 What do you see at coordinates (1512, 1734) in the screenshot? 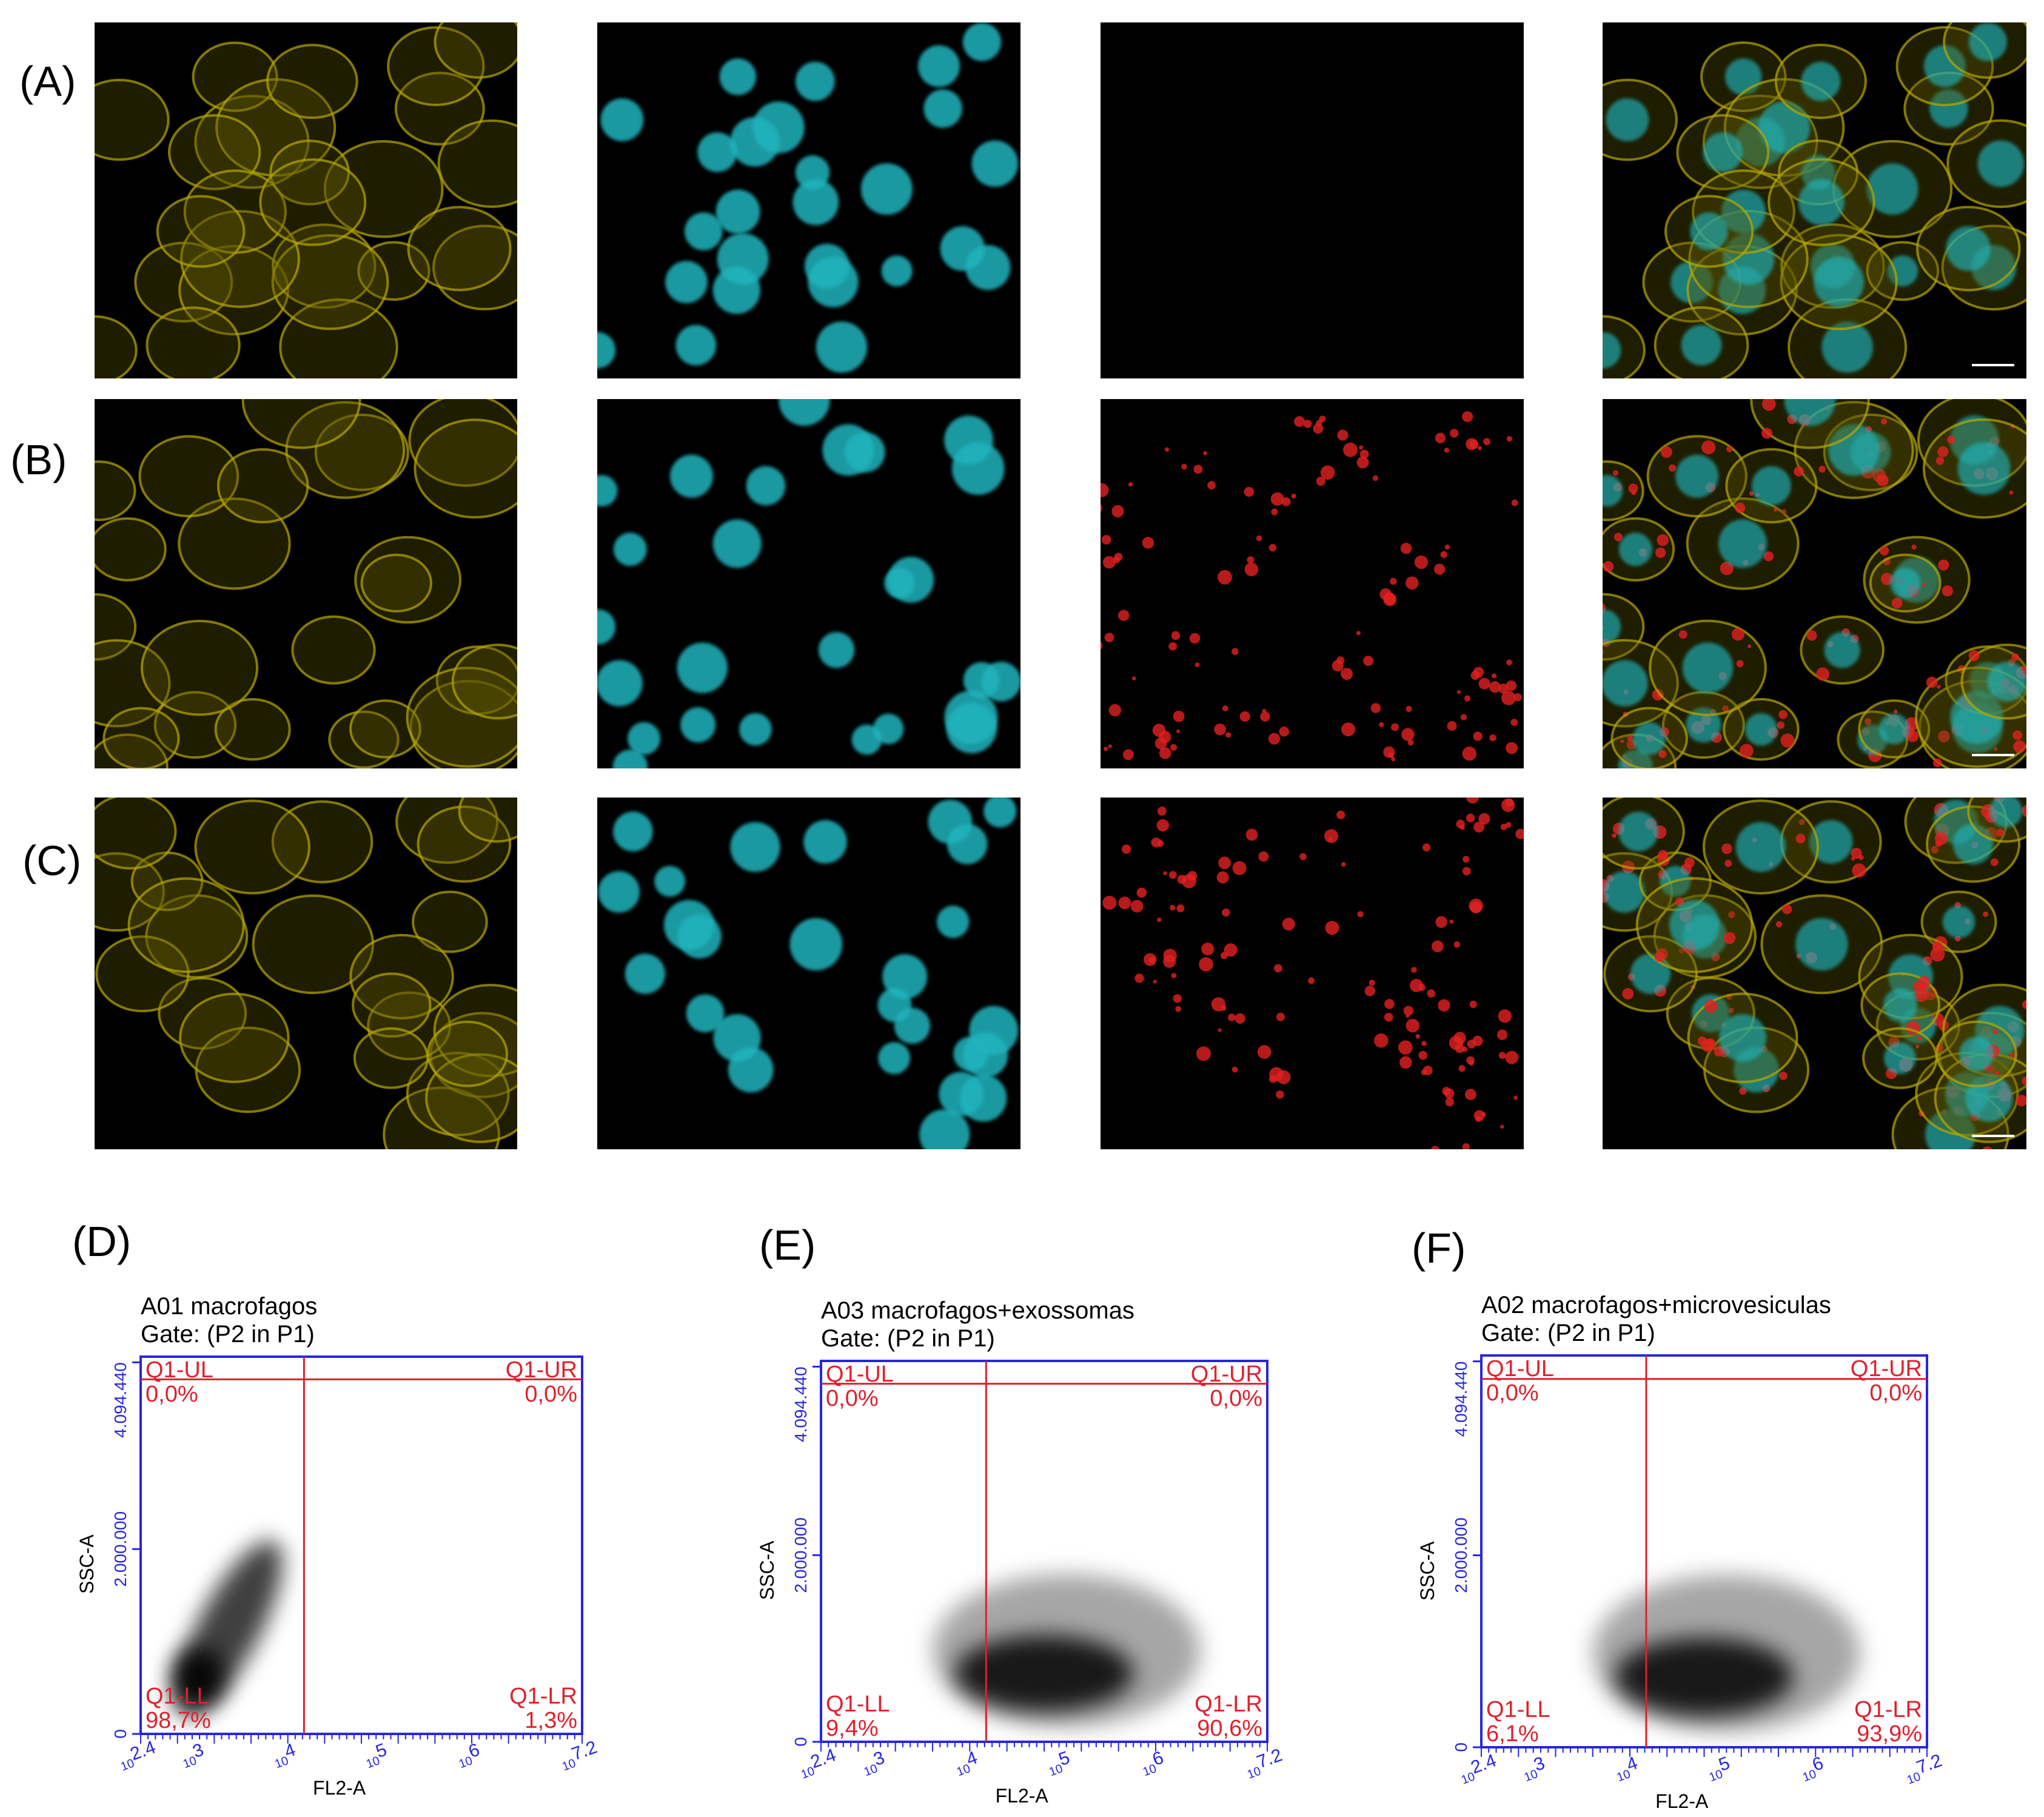
I see `quadrant-percent: 6,1%` at bounding box center [1512, 1734].